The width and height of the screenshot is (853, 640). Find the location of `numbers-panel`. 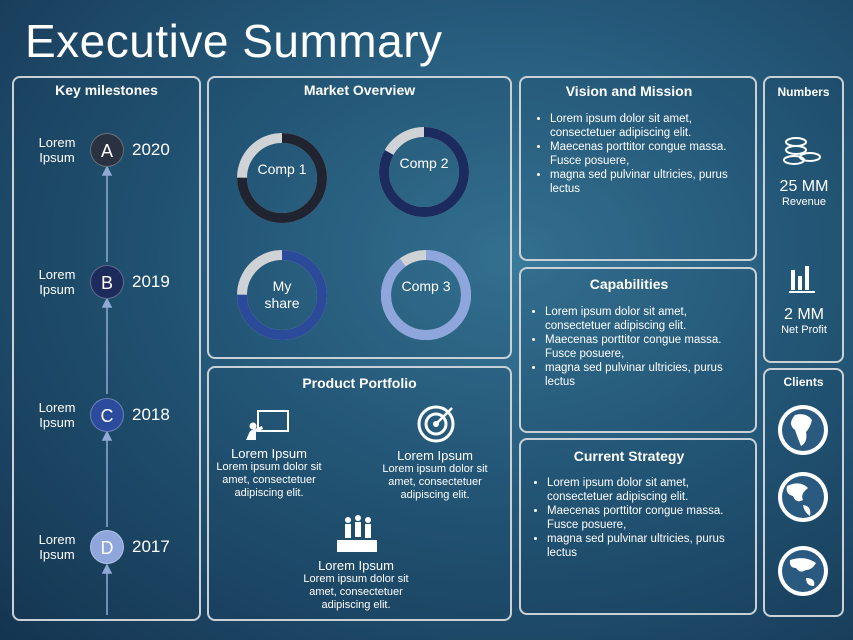

numbers-panel is located at coordinates (803, 219).